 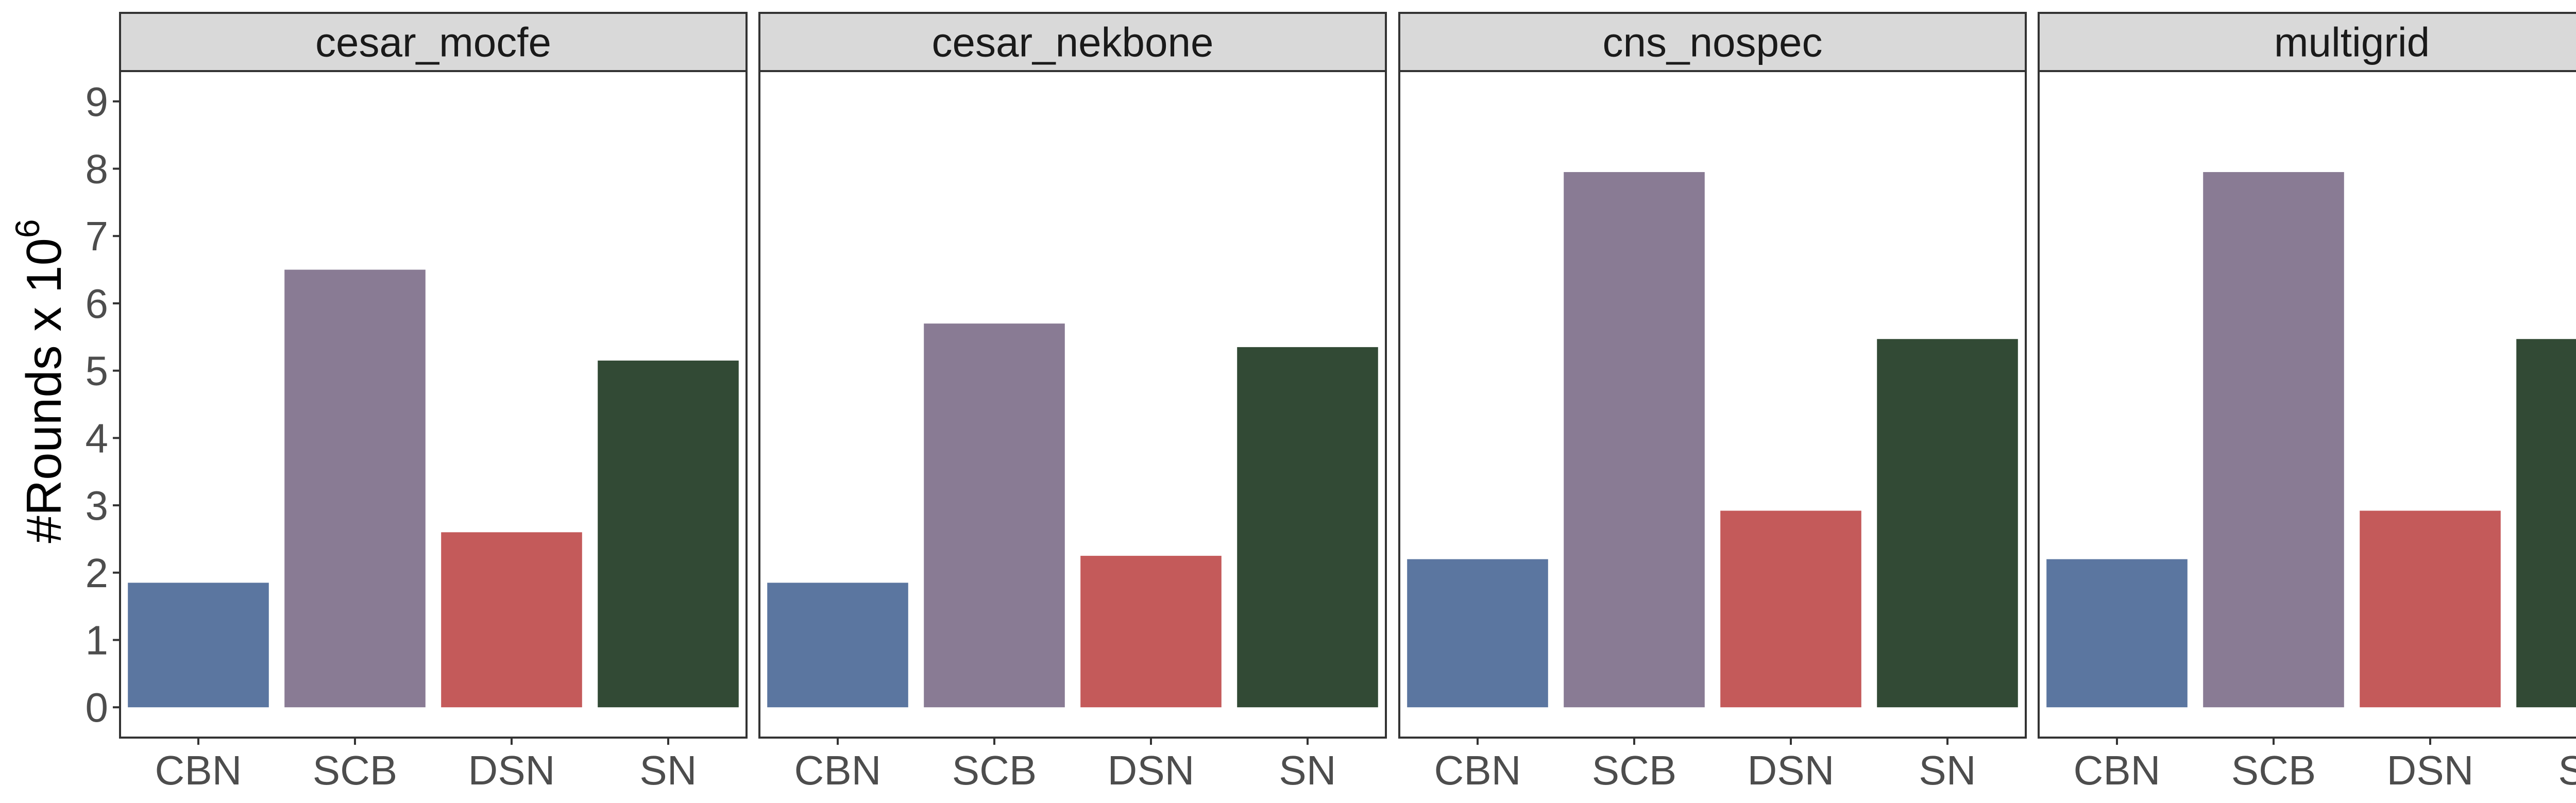 What do you see at coordinates (2273, 440) in the screenshot?
I see `bar-multigrid-SCB` at bounding box center [2273, 440].